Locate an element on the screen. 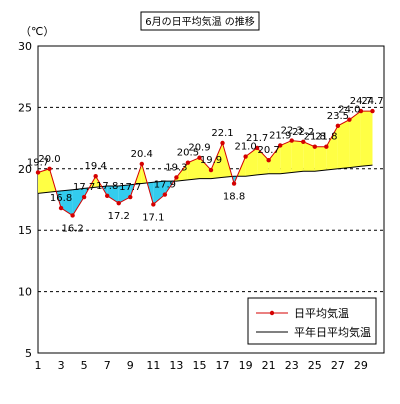 The width and height of the screenshot is (400, 404). data-label: 24.7 is located at coordinates (361, 101).